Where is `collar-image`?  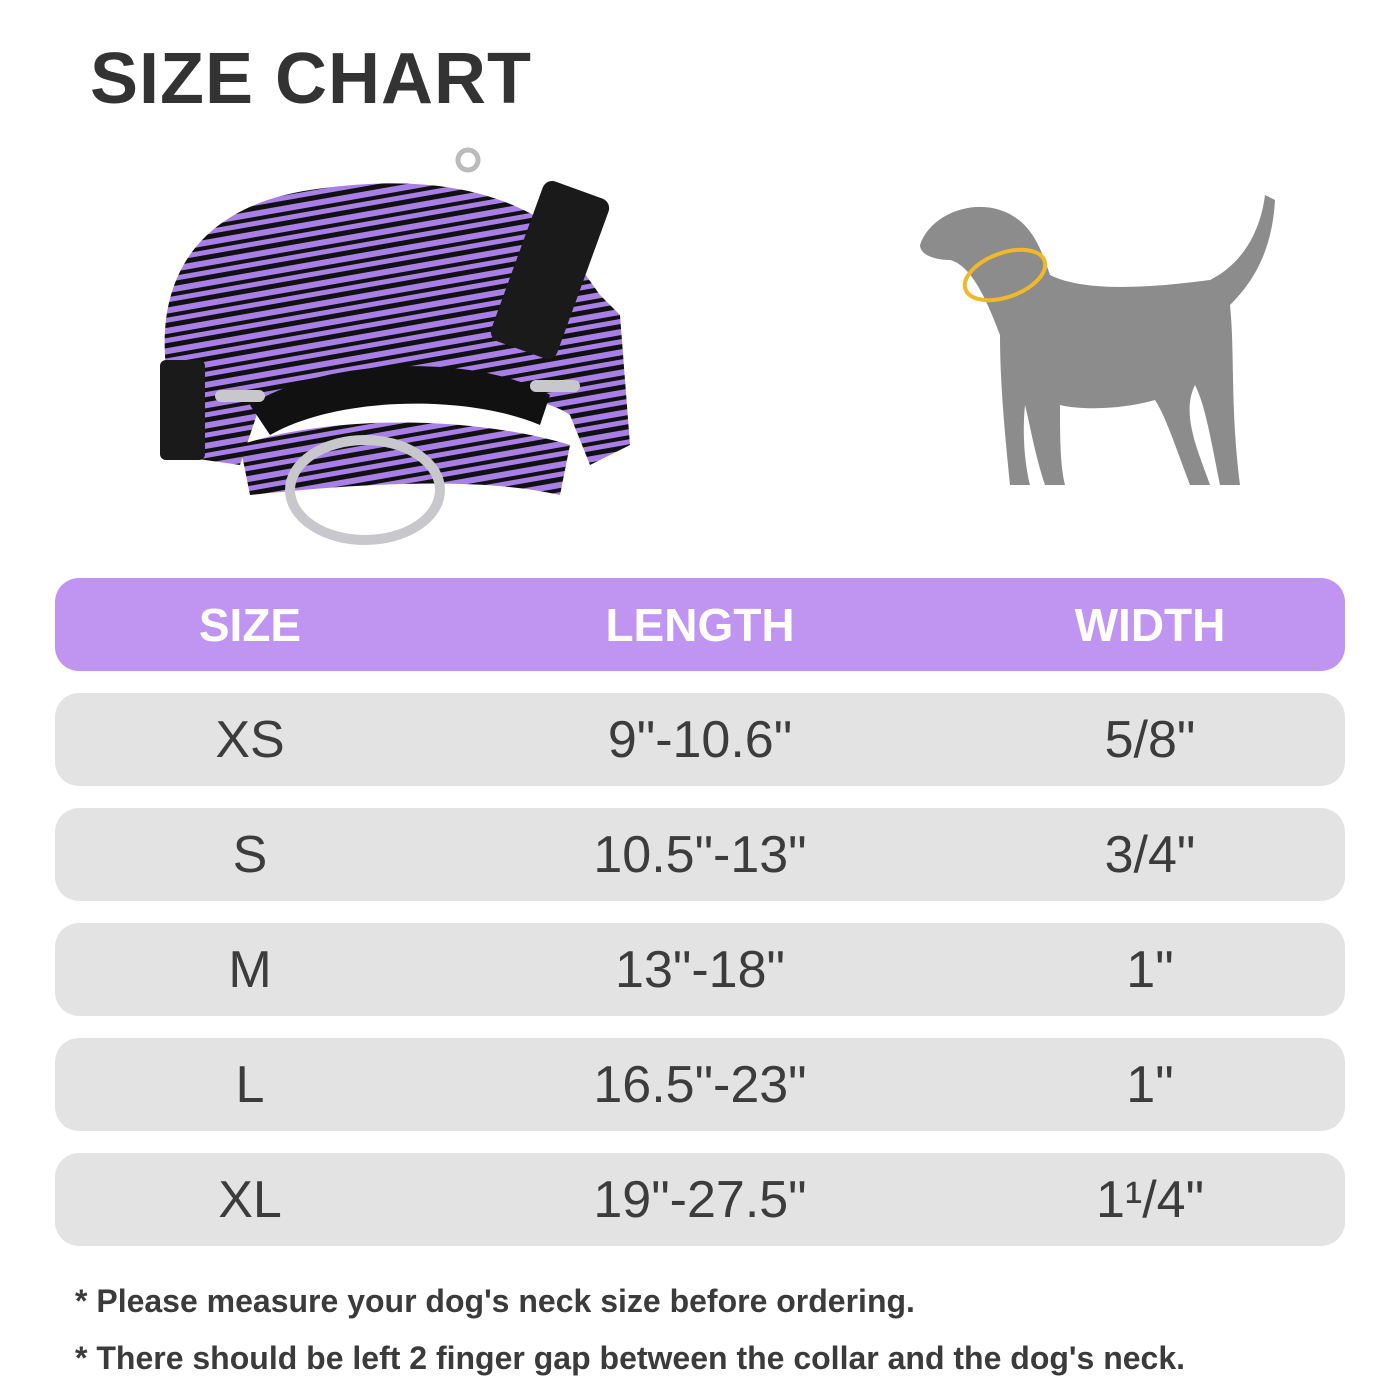 collar-image is located at coordinates (395, 346).